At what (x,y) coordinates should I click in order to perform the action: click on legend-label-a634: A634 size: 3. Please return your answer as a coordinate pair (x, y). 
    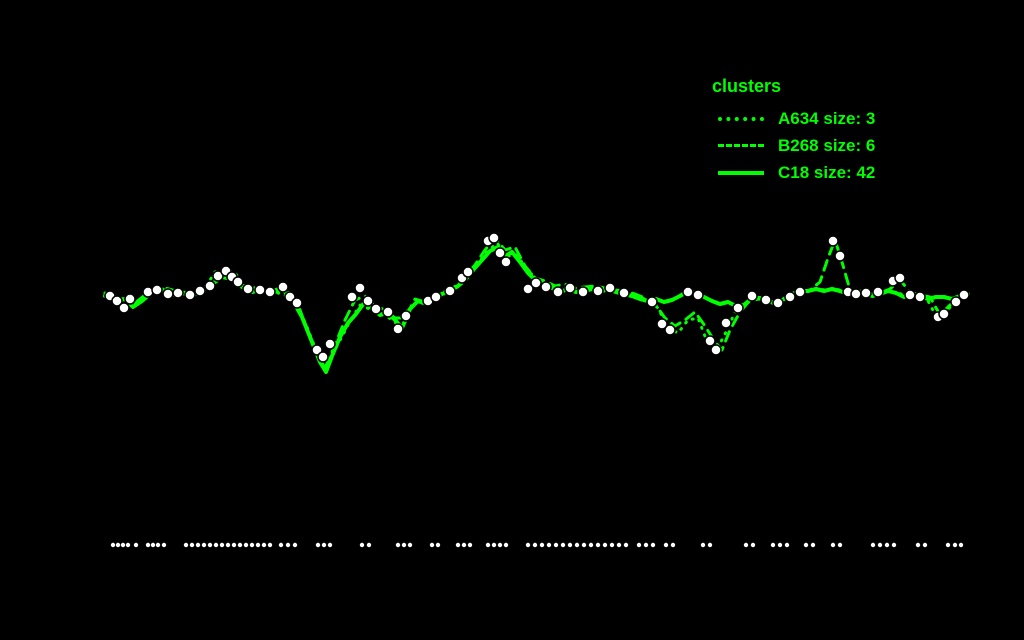
    Looking at the image, I should click on (827, 118).